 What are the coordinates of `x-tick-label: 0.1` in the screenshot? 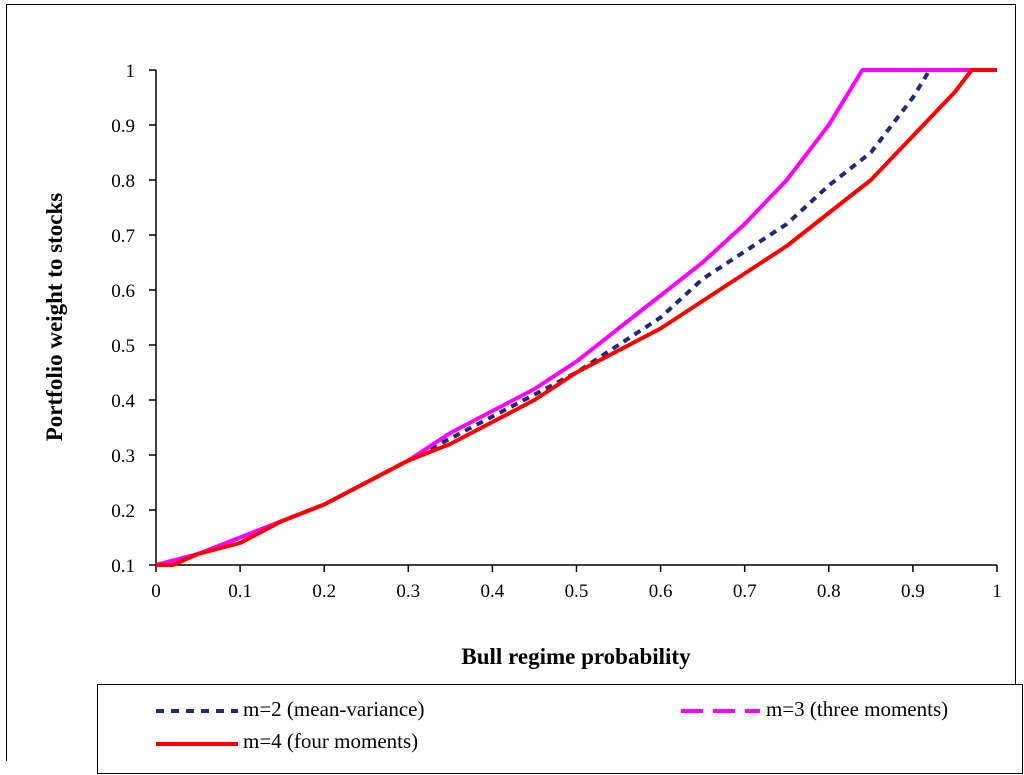 It's located at (240, 591).